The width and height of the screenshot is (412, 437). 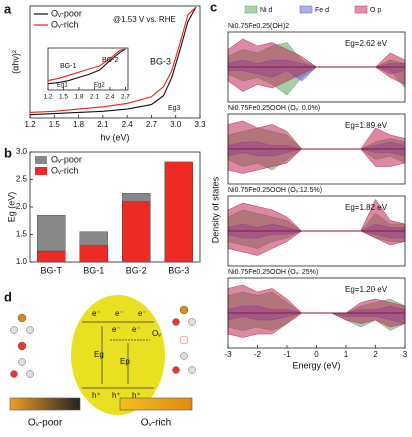 What do you see at coordinates (136, 270) in the screenshot?
I see `x-tick-label: BG-2` at bounding box center [136, 270].